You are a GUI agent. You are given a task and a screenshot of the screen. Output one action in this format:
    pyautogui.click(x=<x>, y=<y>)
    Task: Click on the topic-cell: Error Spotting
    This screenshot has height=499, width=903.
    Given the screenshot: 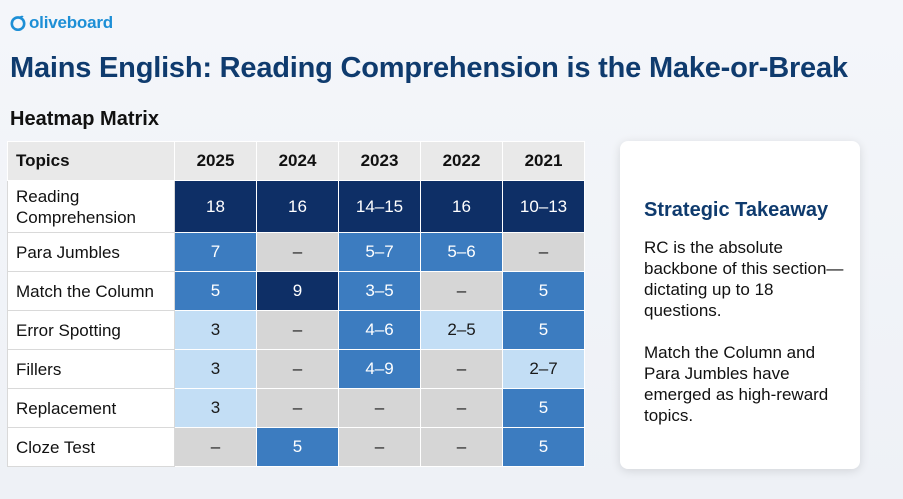 What is the action you would take?
    pyautogui.click(x=91, y=330)
    